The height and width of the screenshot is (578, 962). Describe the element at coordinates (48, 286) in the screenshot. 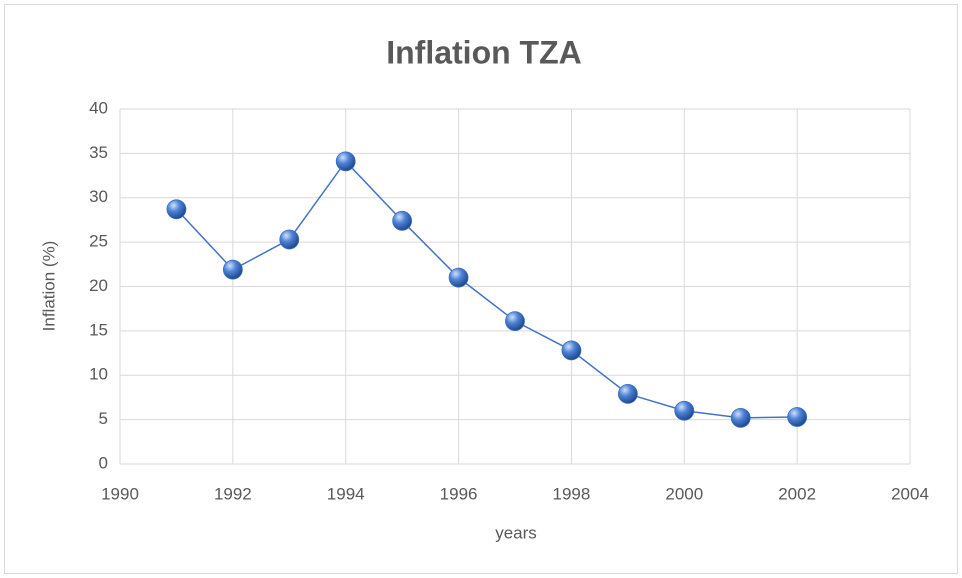

I see `y-axis-title: Inflation (%)` at that location.